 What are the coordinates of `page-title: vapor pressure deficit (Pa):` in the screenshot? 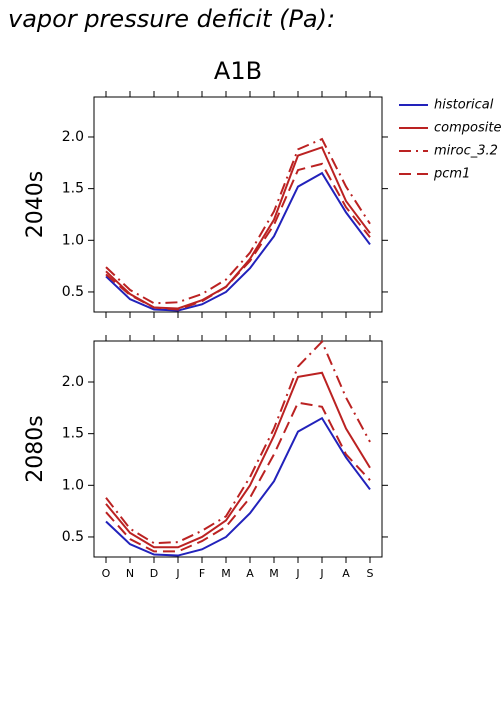 It's located at (171, 19).